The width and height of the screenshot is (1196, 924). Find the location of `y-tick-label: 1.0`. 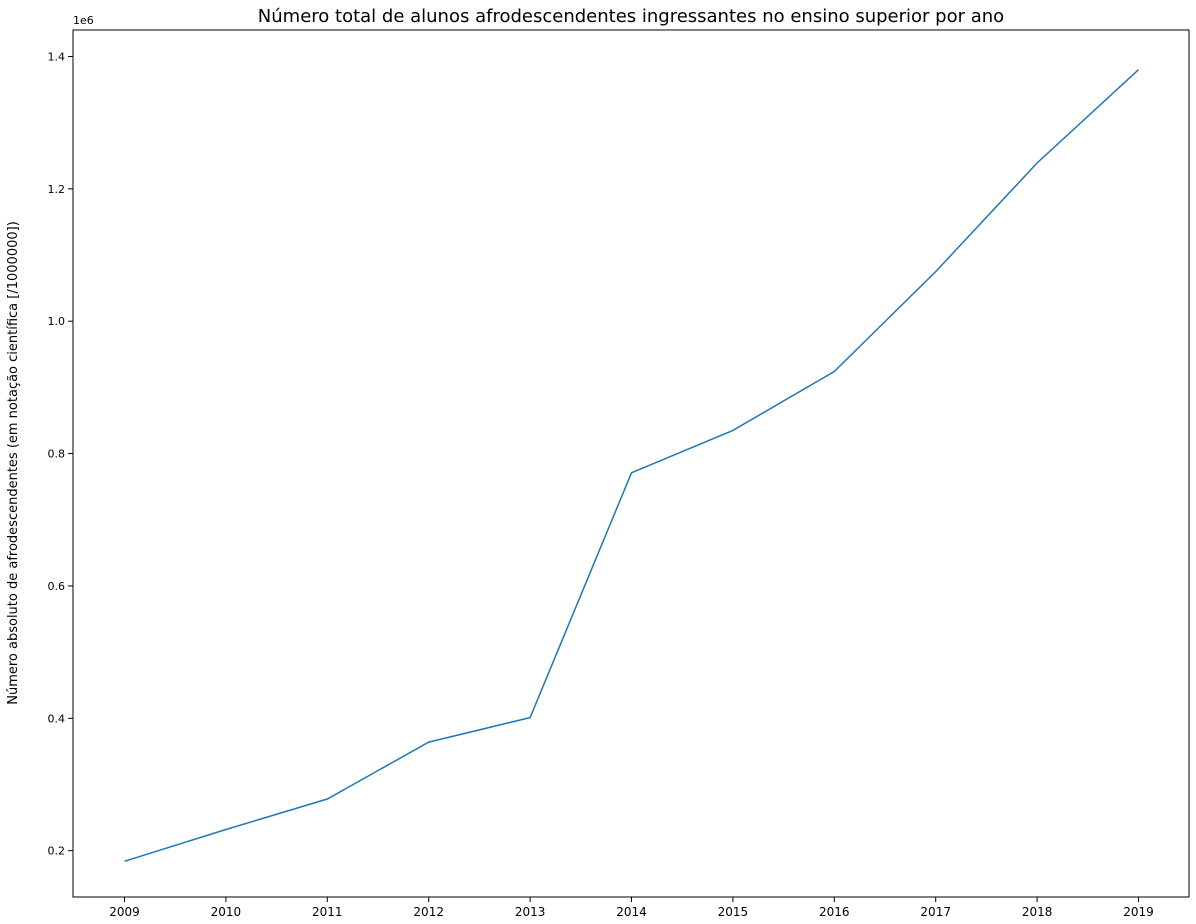

y-tick-label: 1.0 is located at coordinates (57, 321).